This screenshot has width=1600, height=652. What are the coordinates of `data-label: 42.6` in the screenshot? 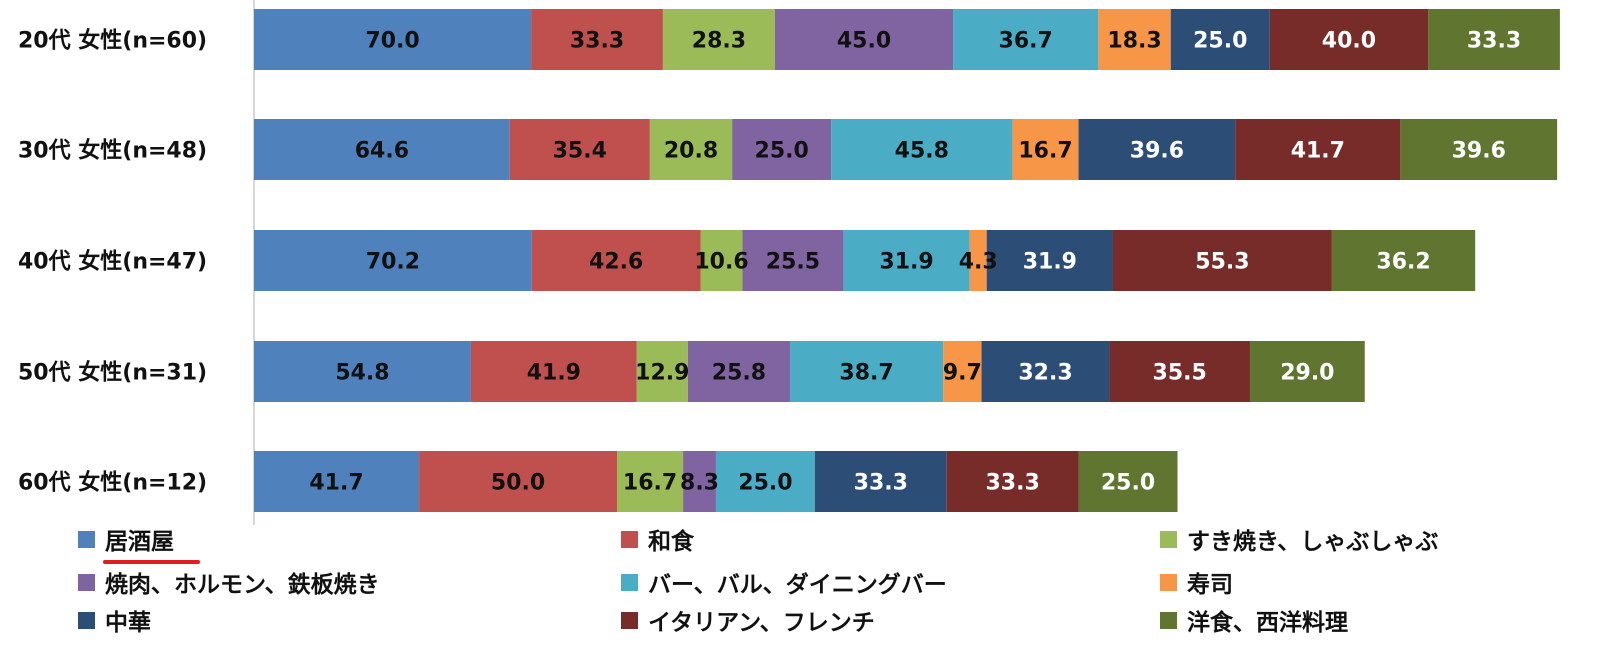 It's located at (616, 262).